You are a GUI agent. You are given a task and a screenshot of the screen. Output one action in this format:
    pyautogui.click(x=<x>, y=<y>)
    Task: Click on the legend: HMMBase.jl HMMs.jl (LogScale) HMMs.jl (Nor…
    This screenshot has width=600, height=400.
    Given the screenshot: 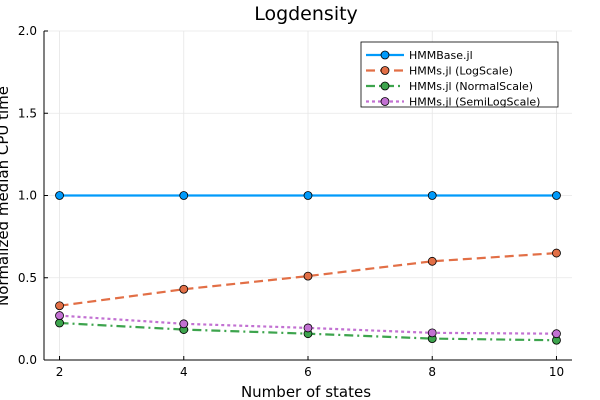 What is the action you would take?
    pyautogui.click(x=459, y=75)
    